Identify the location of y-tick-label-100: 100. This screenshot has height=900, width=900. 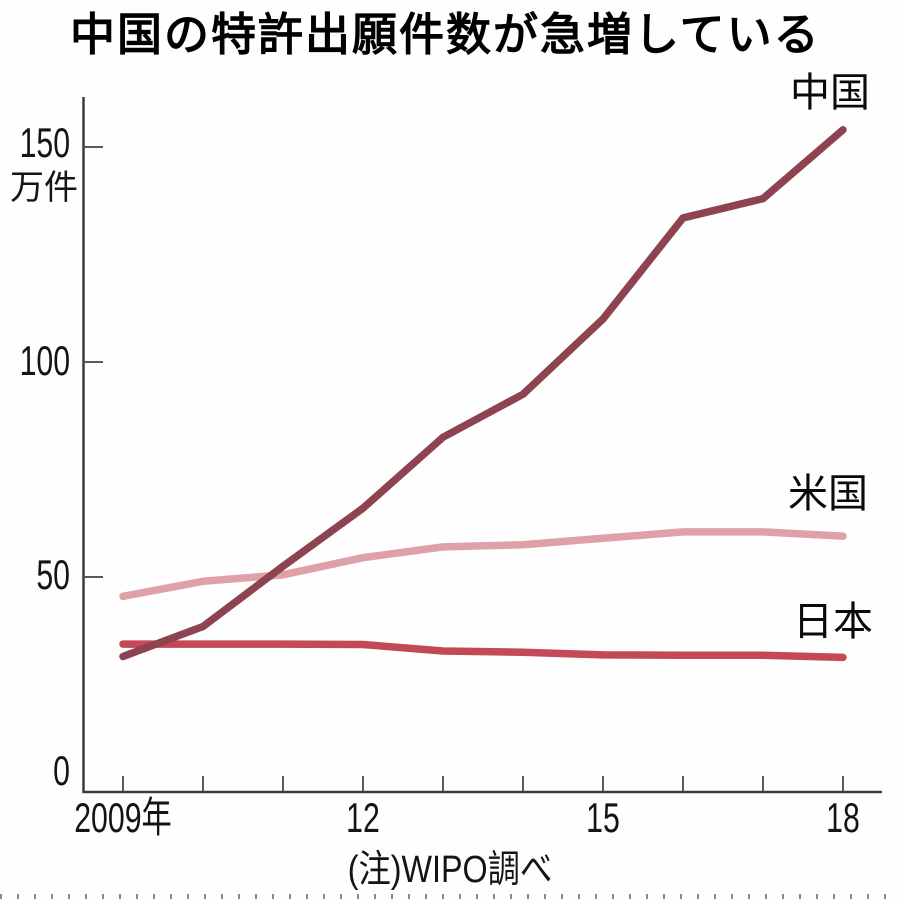
(45, 360).